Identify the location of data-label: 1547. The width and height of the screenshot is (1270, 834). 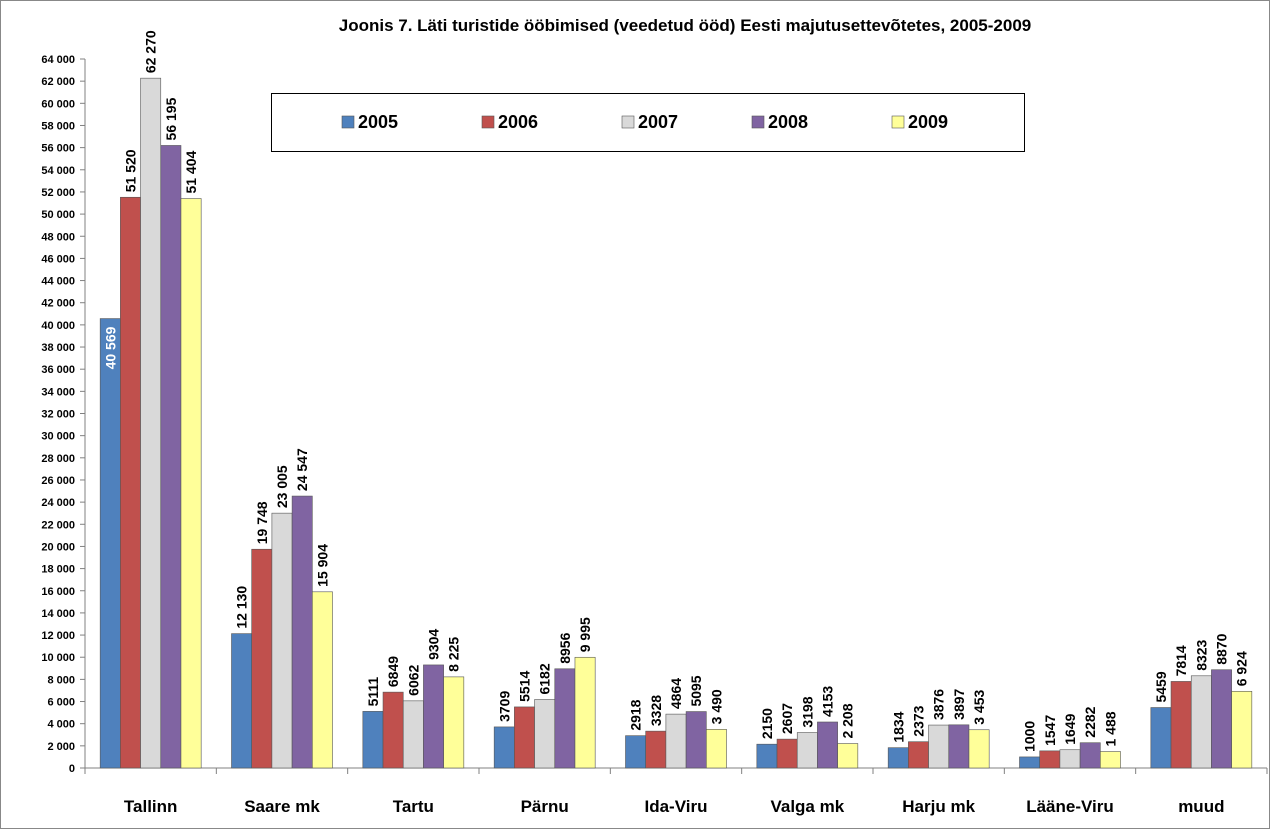
(1050, 730).